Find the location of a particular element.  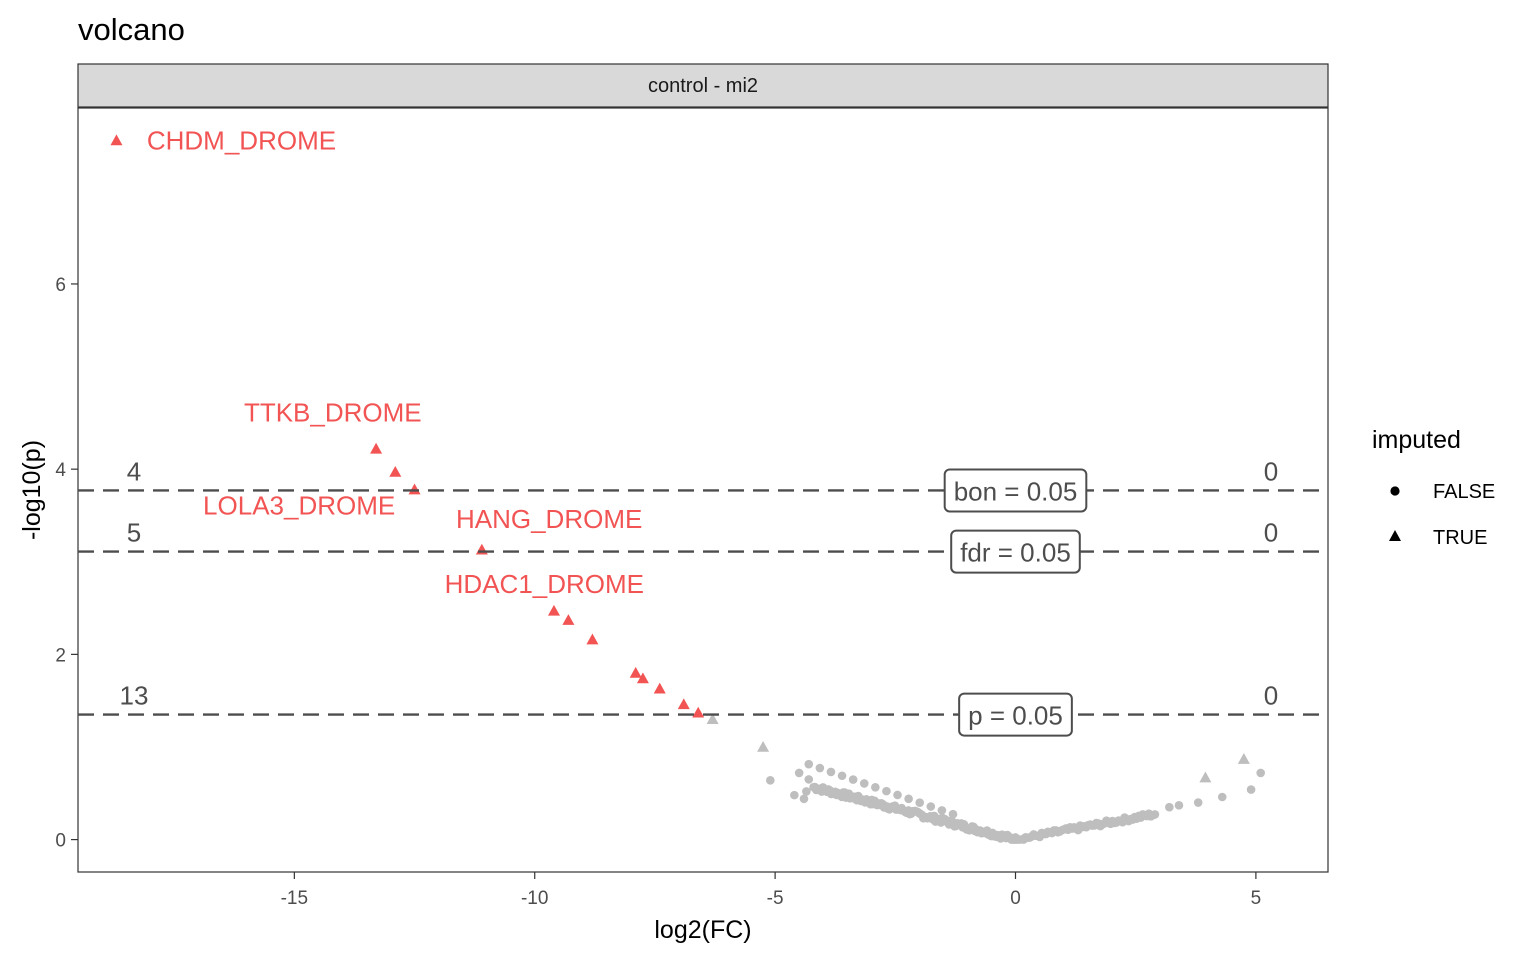

x-tick-label: -10 is located at coordinates (534, 898).